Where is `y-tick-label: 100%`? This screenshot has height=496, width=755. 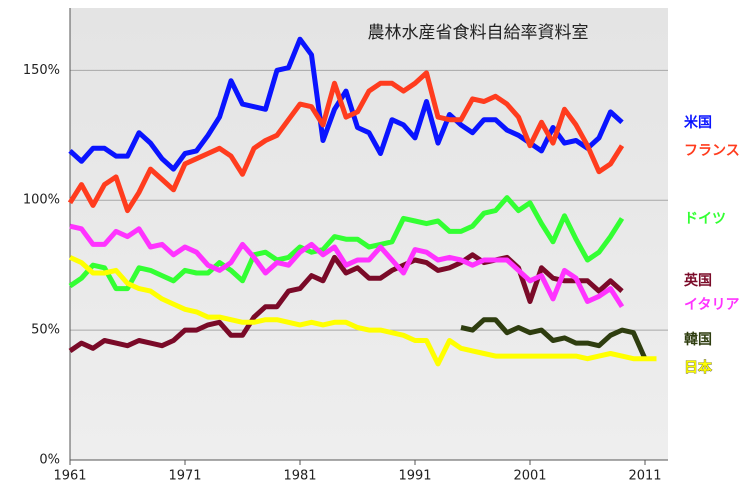
y-tick-label: 100% is located at coordinates (41, 200).